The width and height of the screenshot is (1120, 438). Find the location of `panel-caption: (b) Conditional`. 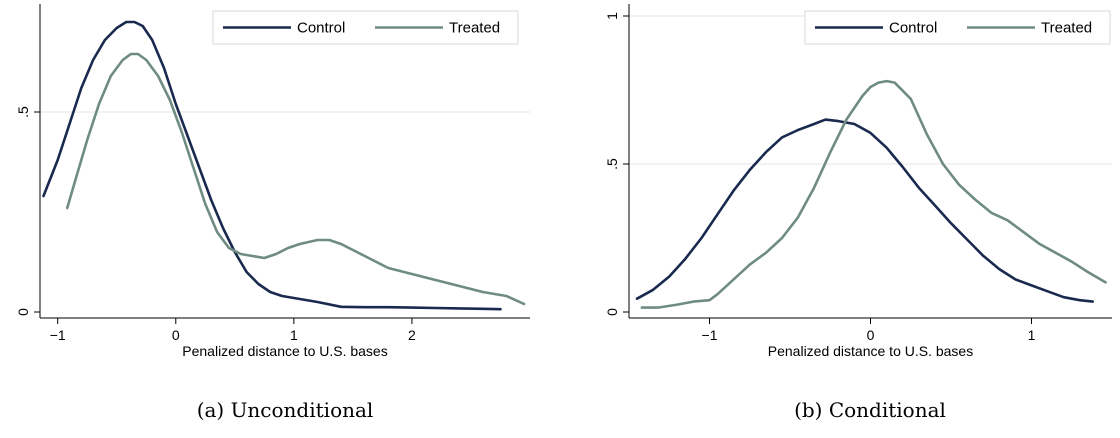

panel-caption: (b) Conditional is located at coordinates (870, 410).